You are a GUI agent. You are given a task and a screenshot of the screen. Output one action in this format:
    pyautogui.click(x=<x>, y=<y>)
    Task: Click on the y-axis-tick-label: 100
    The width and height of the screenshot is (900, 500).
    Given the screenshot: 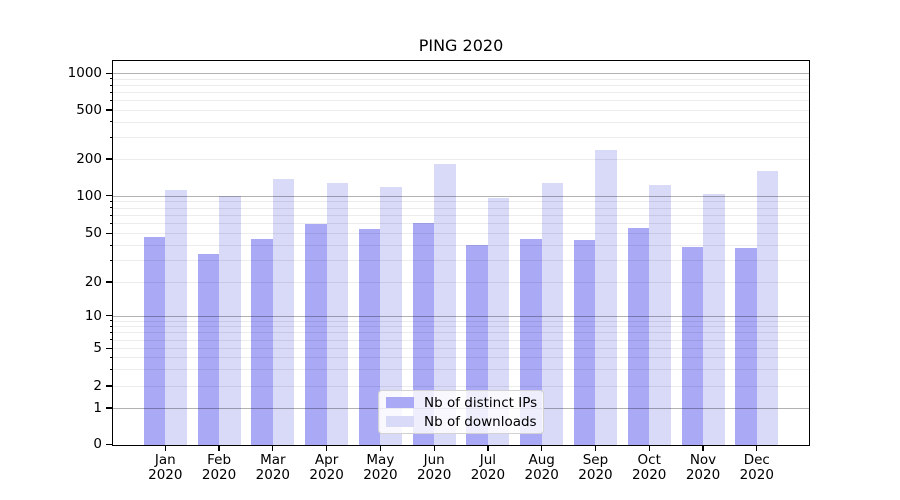 What is the action you would take?
    pyautogui.click(x=89, y=195)
    